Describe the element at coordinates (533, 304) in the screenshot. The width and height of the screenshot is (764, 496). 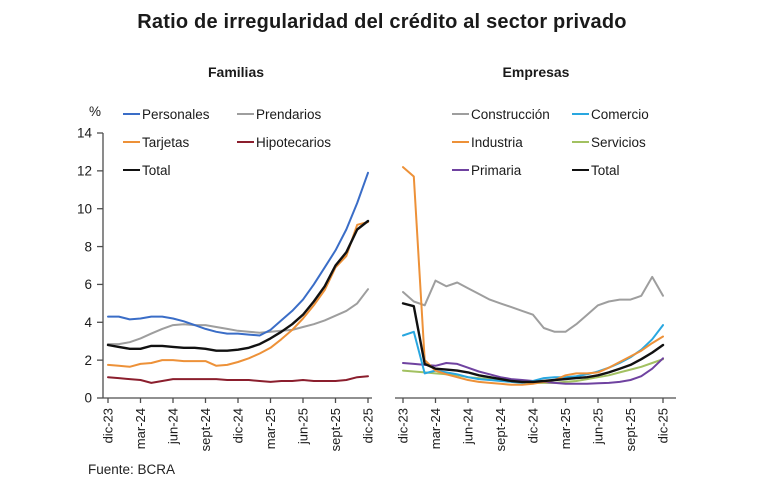
I see `series-line-construccion` at that location.